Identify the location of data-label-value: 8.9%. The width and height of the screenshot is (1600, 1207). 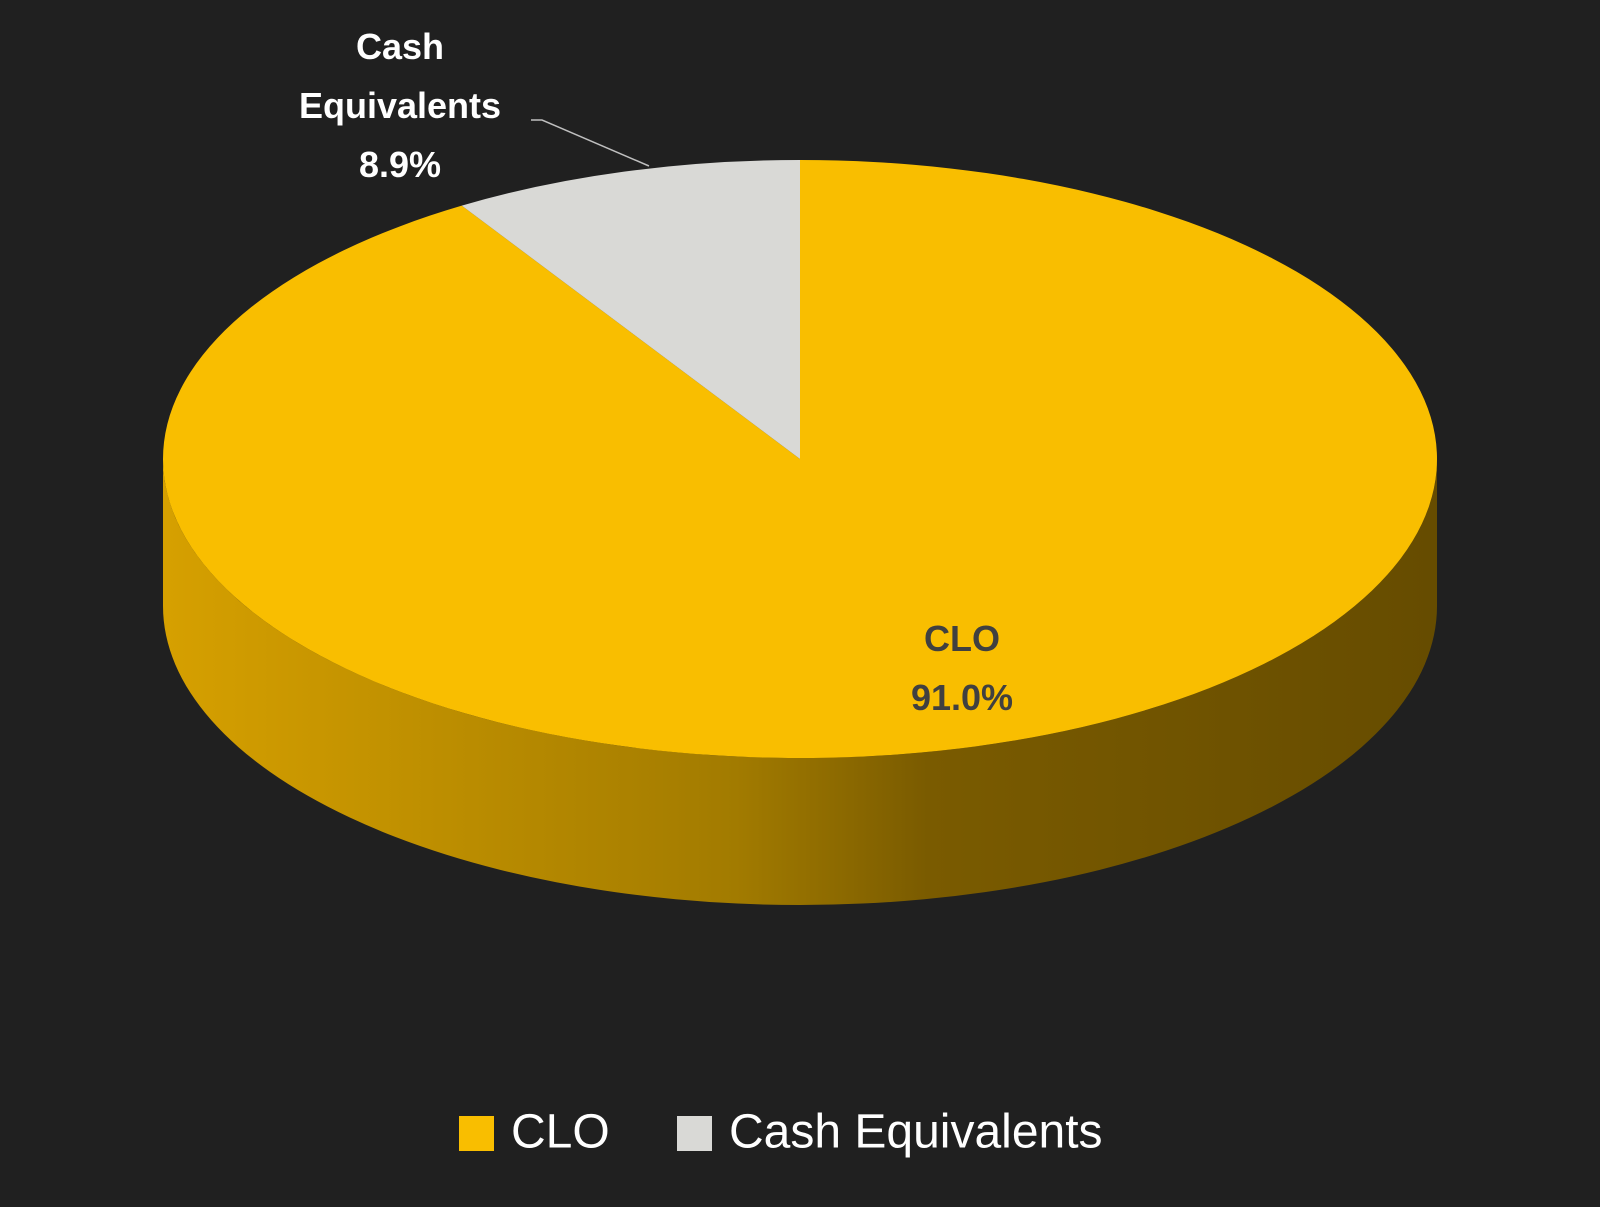
(400, 164).